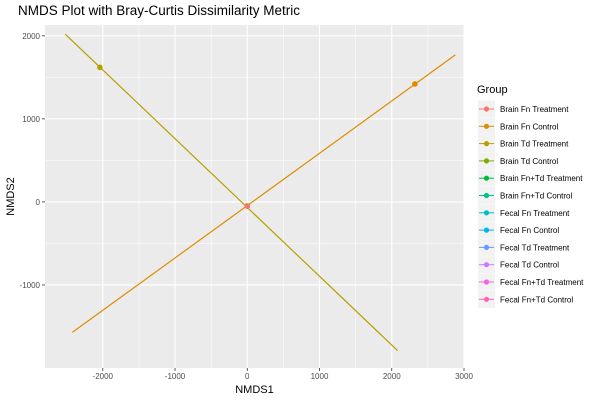 The height and width of the screenshot is (400, 600). What do you see at coordinates (392, 376) in the screenshot?
I see `x-tick-label: 2000` at bounding box center [392, 376].